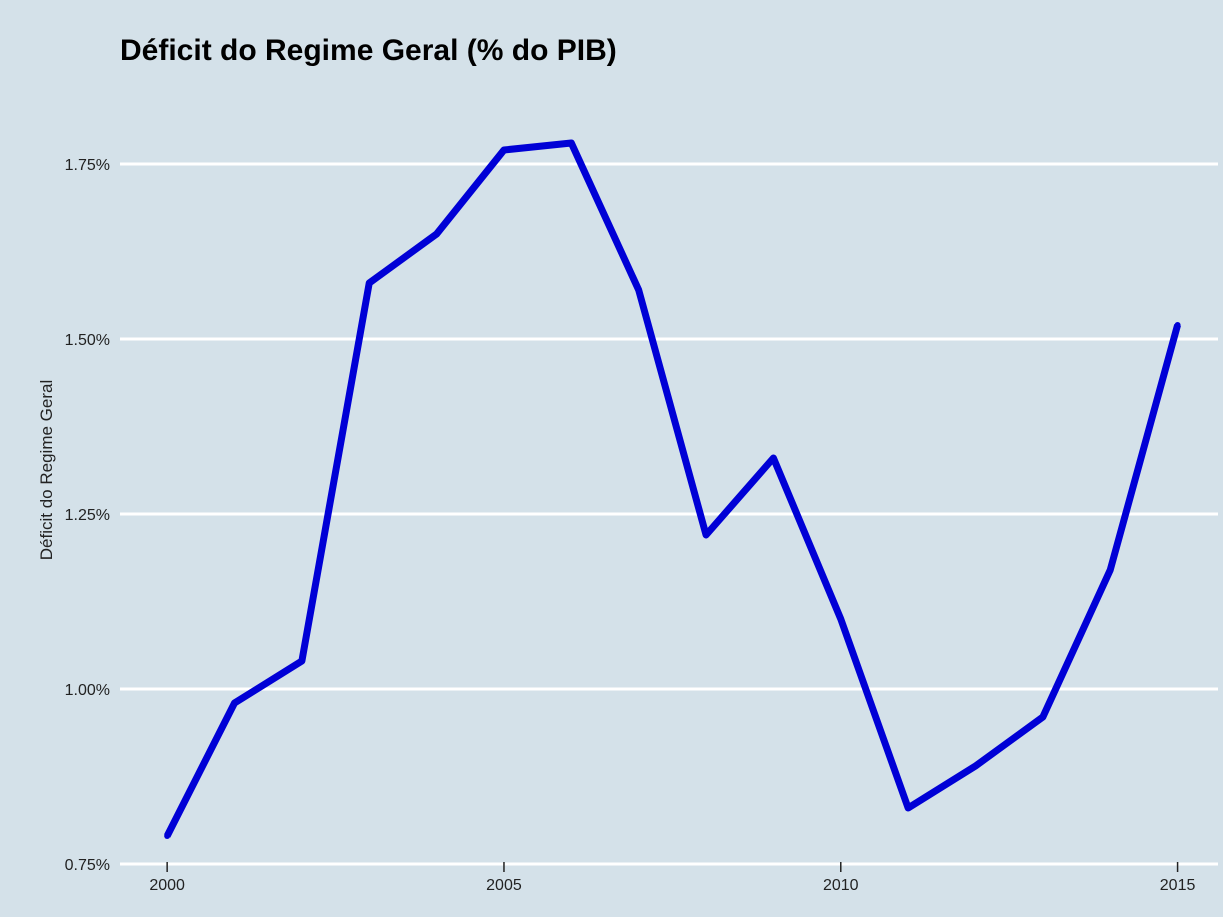 This screenshot has width=1223, height=917. I want to click on x-tick-label: 2015, so click(1178, 885).